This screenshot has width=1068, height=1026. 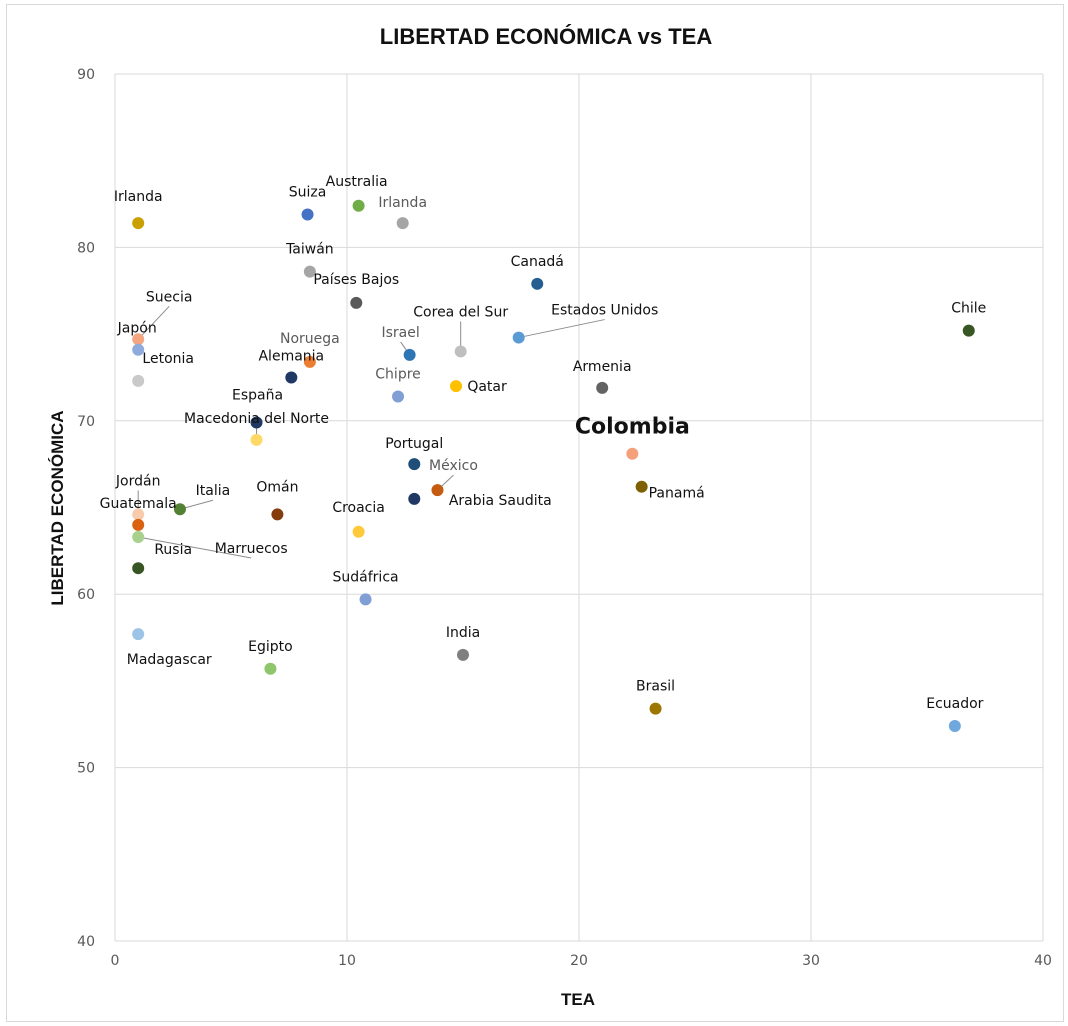 I want to click on data-label: Colombia, so click(x=632, y=427).